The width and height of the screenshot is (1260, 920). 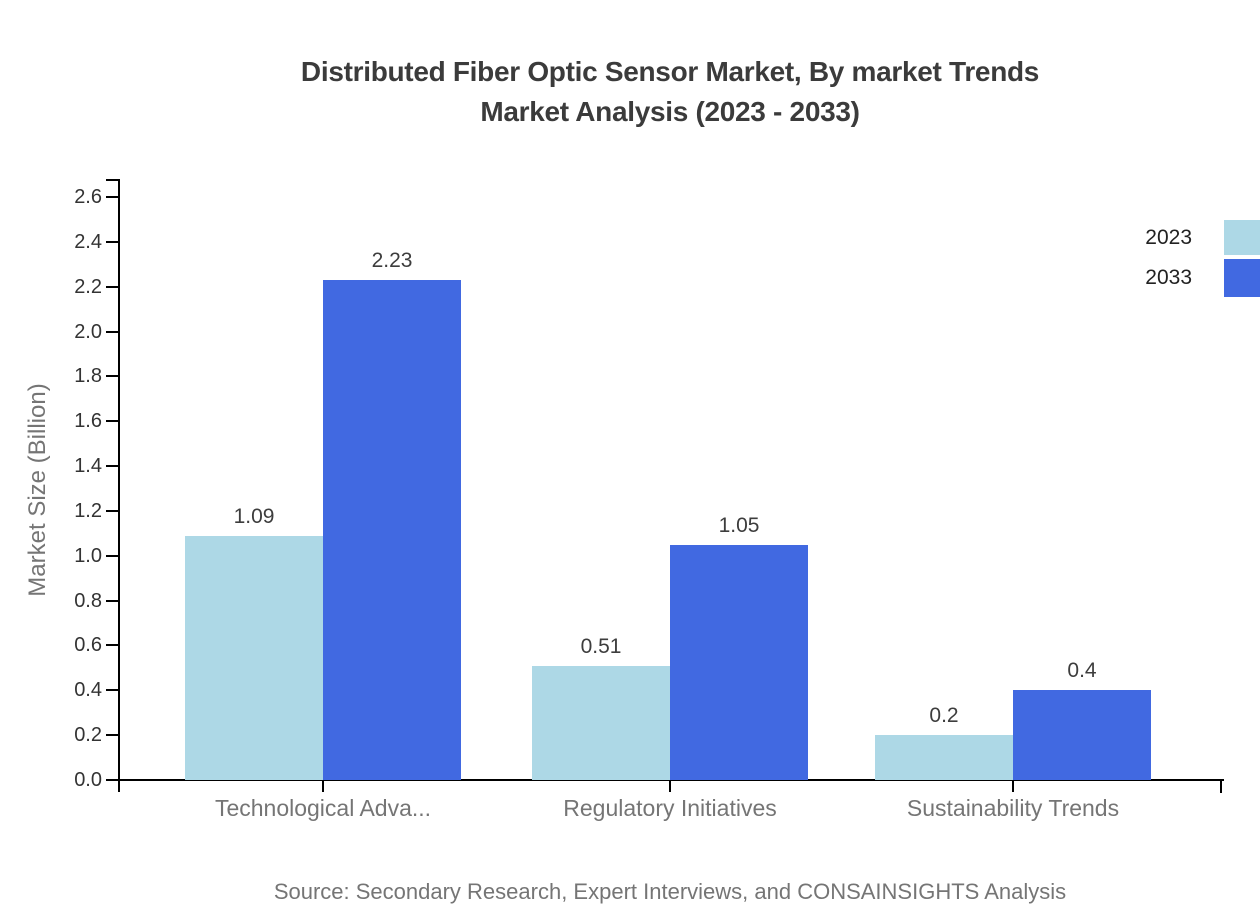 I want to click on y-tick-label: 0.2, so click(x=88, y=735).